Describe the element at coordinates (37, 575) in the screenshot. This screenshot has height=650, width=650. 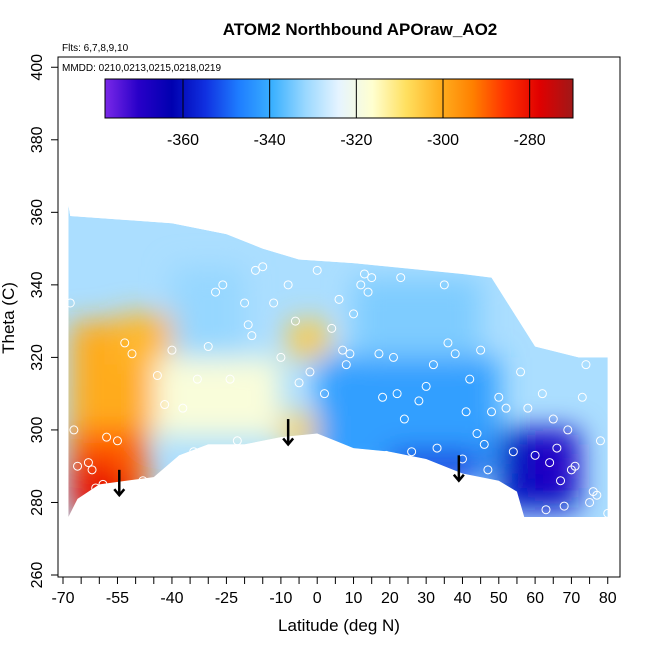
I see `y-tick-label: 260` at that location.